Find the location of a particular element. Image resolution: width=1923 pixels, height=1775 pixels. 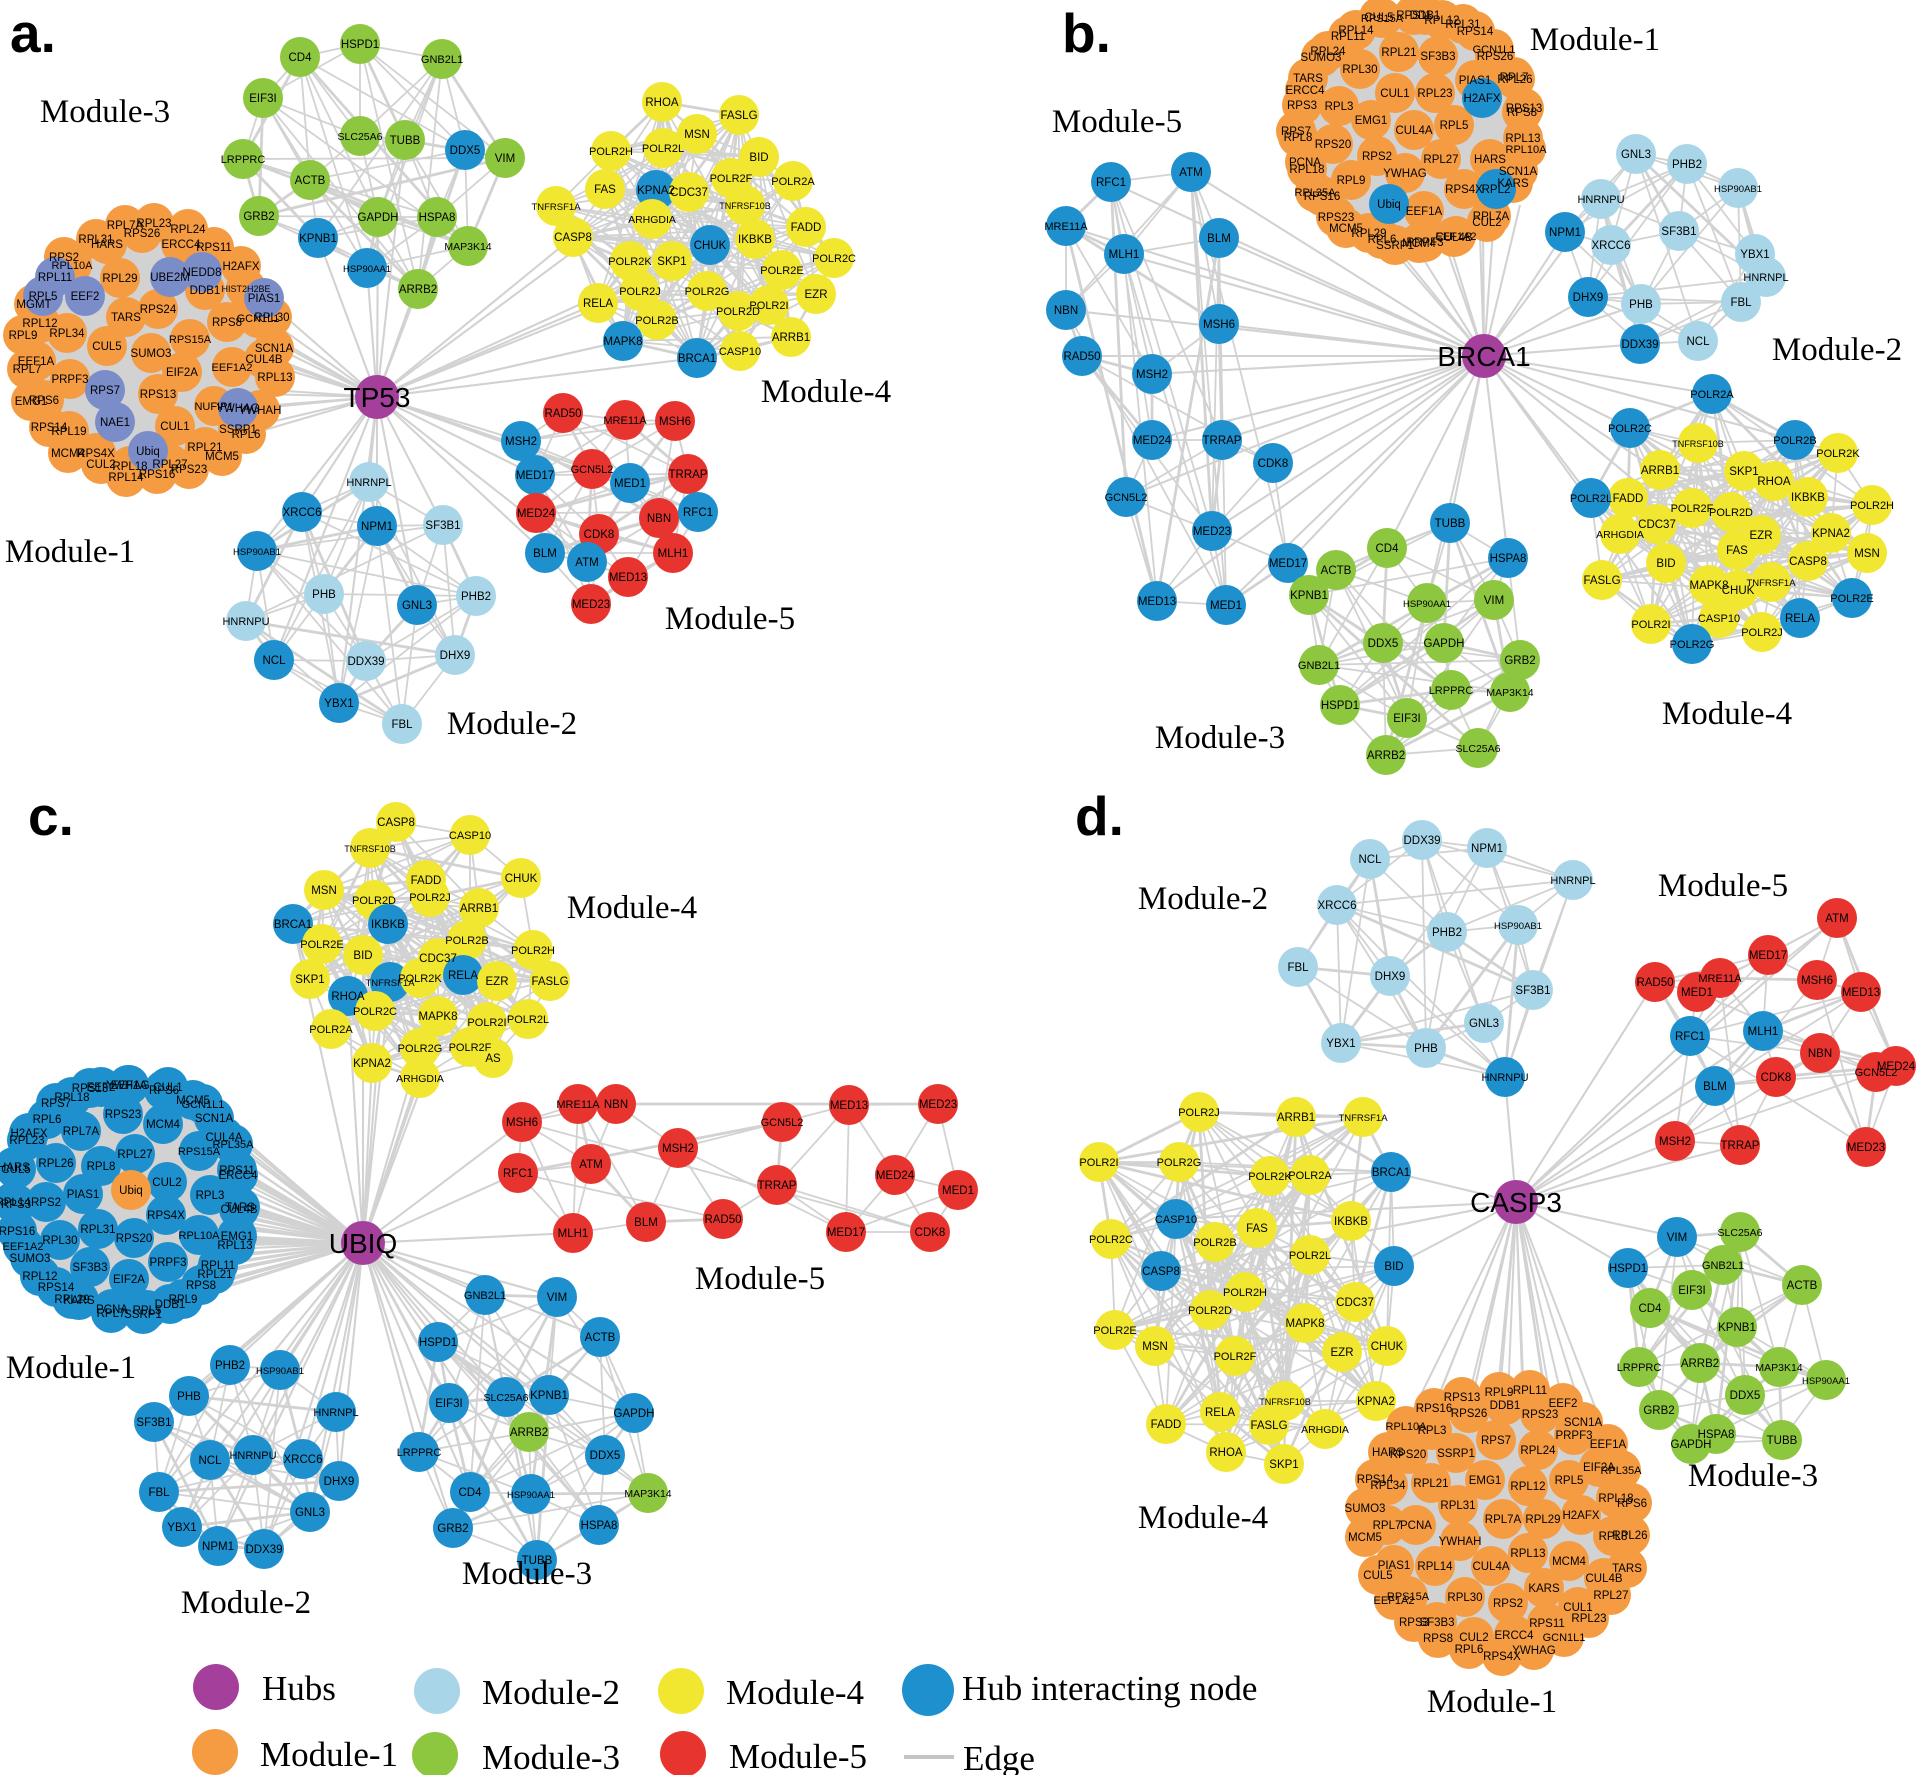

svg-text: EEF1A is located at coordinates (1608, 1445).